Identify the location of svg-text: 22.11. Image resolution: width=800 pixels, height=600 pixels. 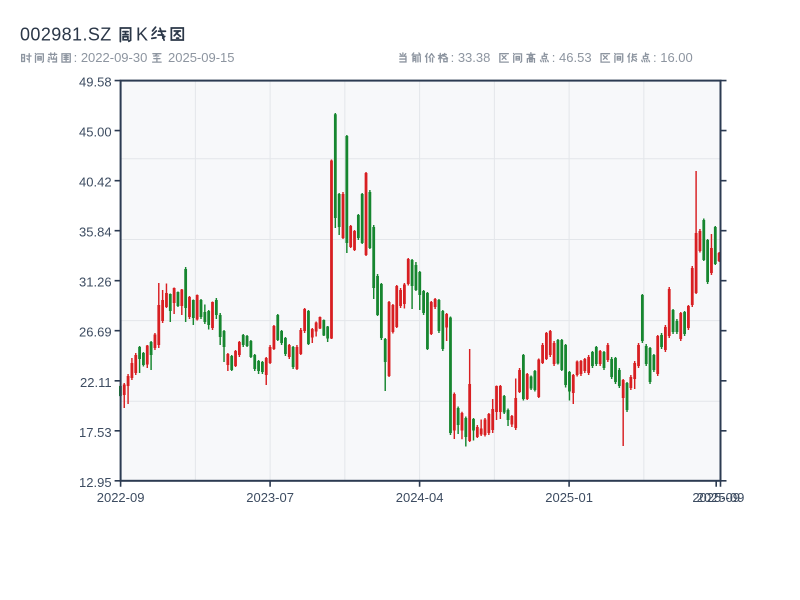
(96, 382).